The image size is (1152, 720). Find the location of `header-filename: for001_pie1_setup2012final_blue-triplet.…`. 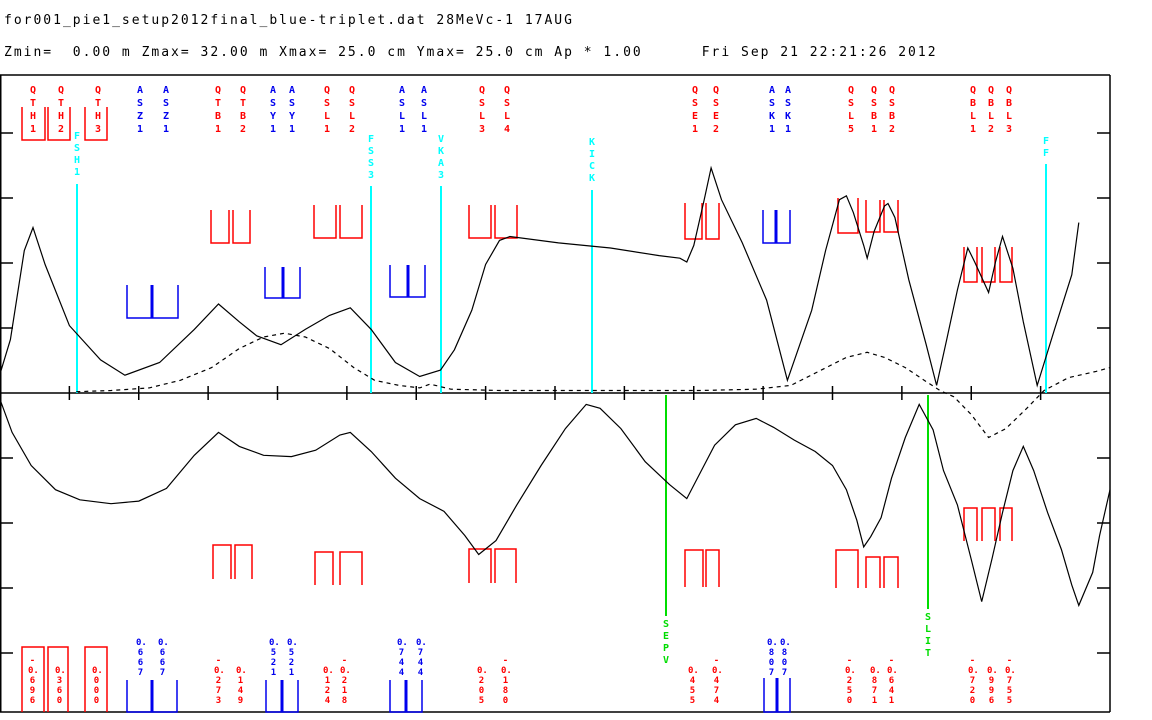

header-filename: for001_pie1_setup2012final_blue-triplet.… is located at coordinates (289, 20).